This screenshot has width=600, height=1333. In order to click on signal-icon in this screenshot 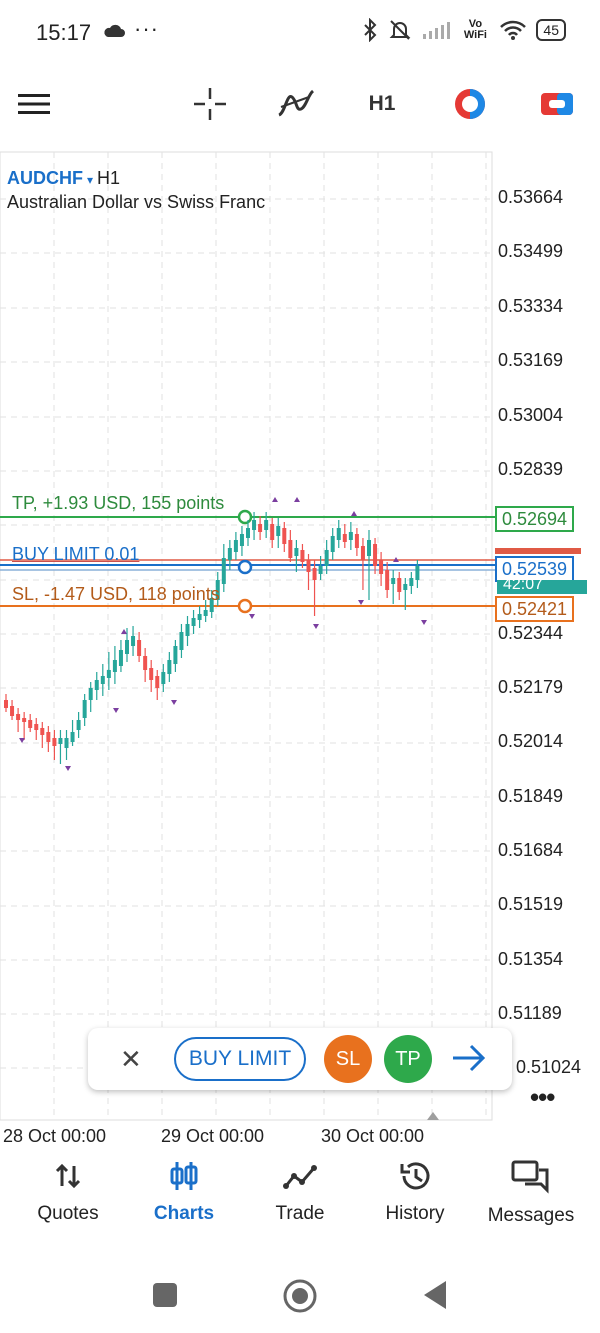, I will do `click(437, 30)`.